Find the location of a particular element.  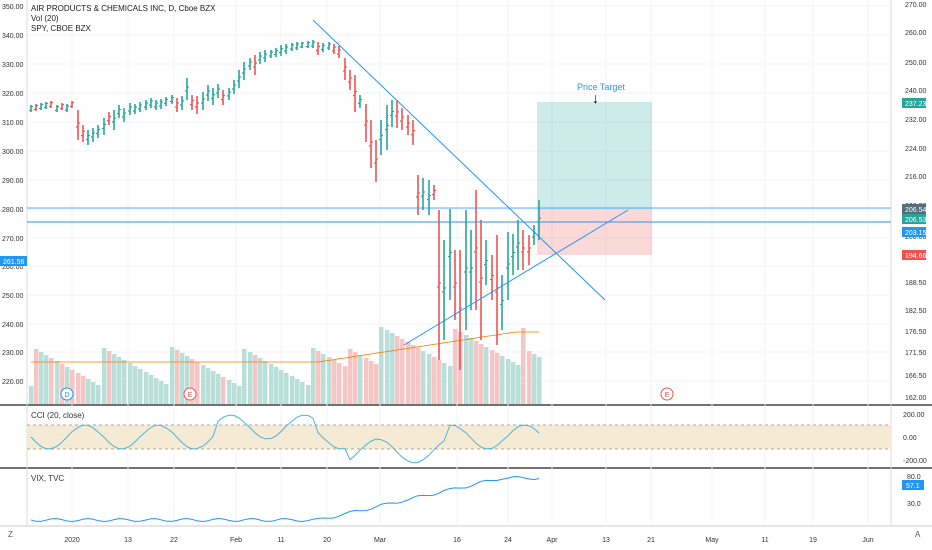

time-axis-tick: 16 is located at coordinates (457, 540).